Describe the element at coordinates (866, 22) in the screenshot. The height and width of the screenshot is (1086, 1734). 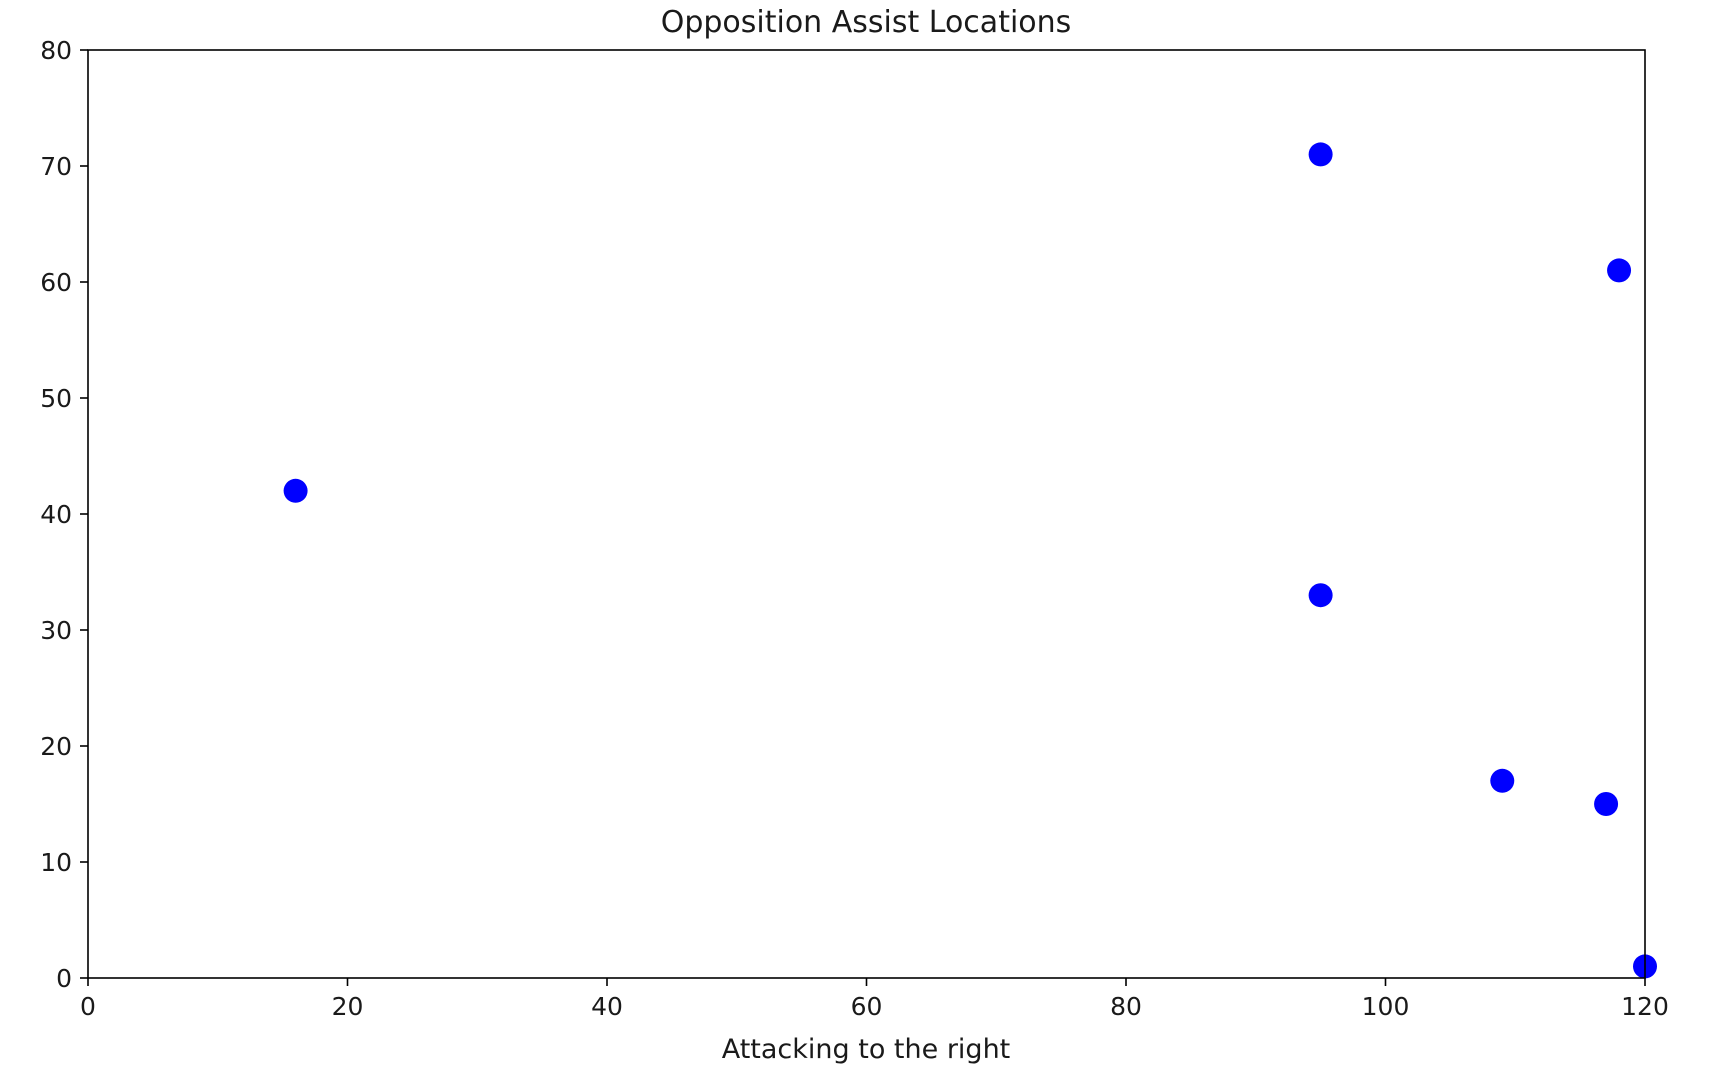
I see `chart-title: Opposition Assist Locations` at that location.